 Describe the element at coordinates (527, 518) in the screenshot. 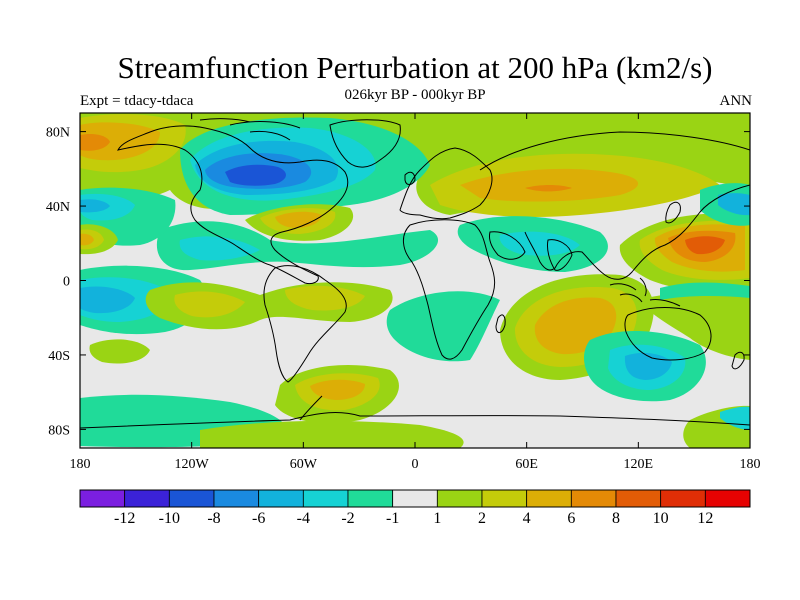

I see `colorbar-label: 4` at that location.